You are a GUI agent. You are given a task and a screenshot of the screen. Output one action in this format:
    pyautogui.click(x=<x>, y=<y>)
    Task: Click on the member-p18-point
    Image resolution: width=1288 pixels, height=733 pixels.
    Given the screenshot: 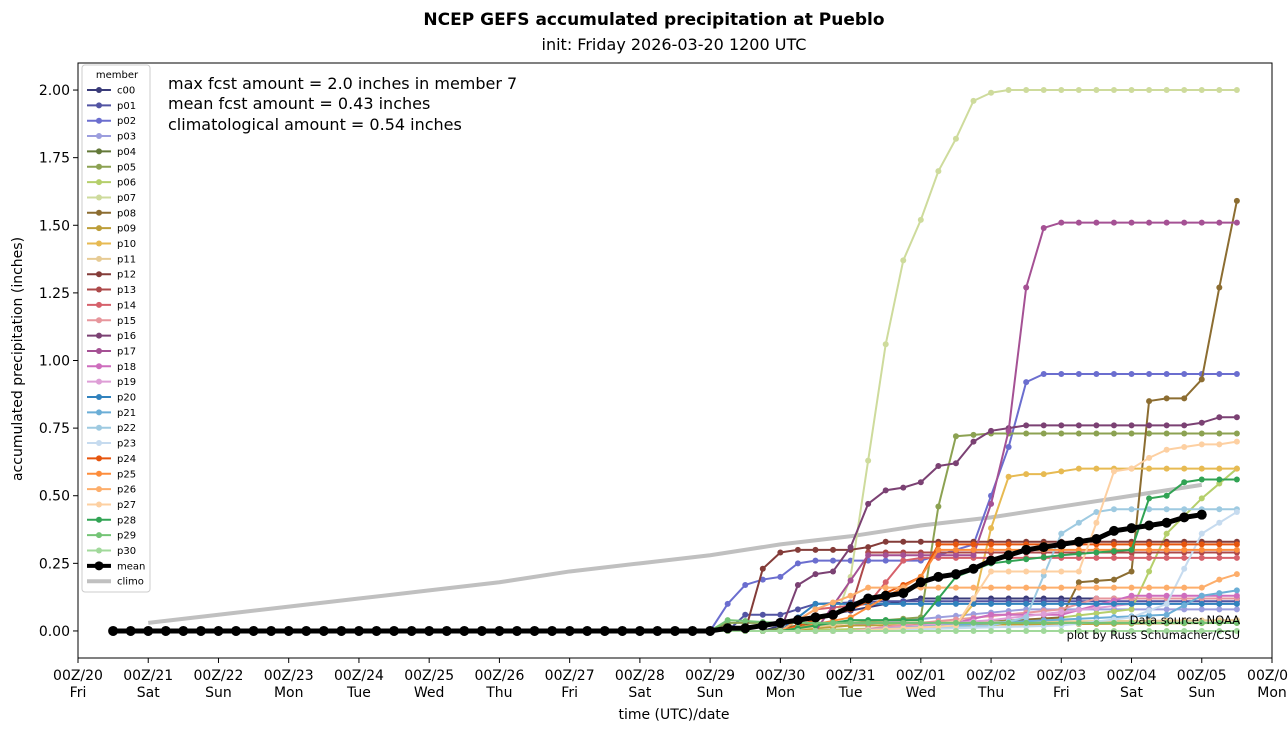 What is the action you would take?
    pyautogui.click(x=1184, y=595)
    